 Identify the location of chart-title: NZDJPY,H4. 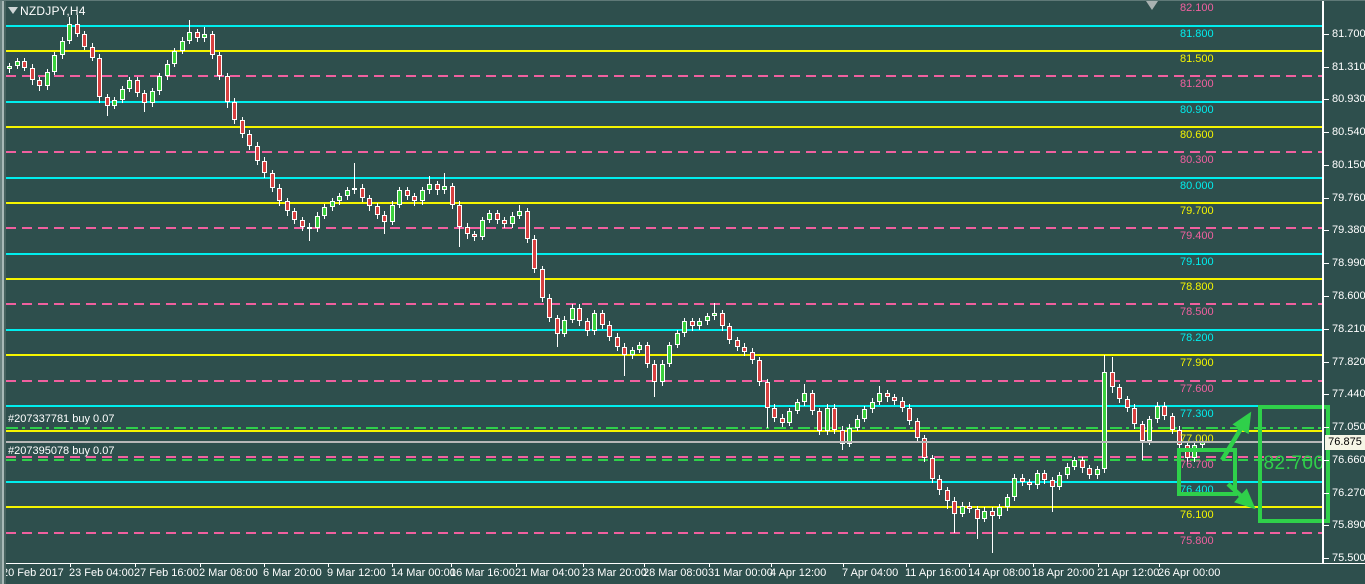
(53, 11).